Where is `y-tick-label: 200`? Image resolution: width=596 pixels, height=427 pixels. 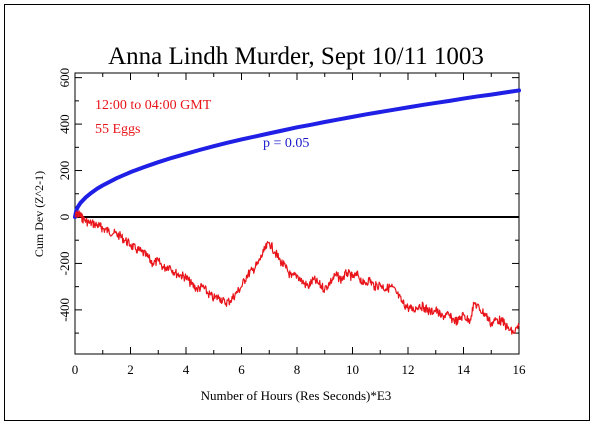 y-tick-label: 200 is located at coordinates (64, 171).